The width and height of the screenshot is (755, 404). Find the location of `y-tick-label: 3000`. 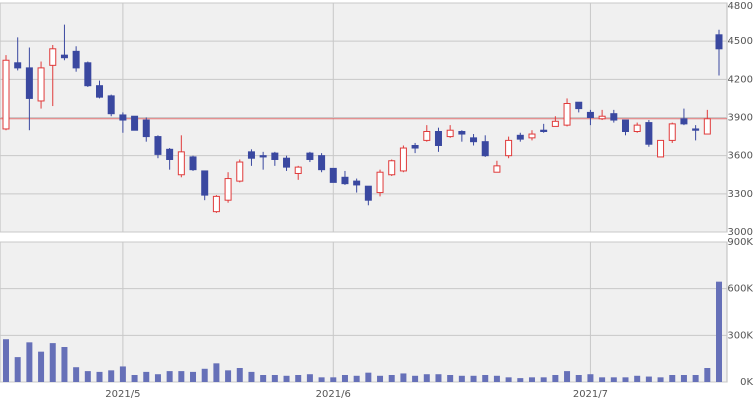

y-tick-label: 3000 is located at coordinates (740, 232).